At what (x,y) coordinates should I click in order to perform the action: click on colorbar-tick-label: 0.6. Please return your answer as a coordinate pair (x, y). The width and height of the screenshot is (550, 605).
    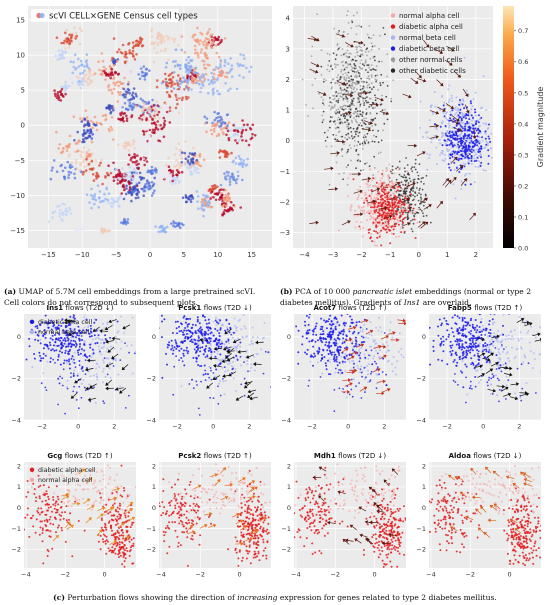
    Looking at the image, I should click on (523, 62).